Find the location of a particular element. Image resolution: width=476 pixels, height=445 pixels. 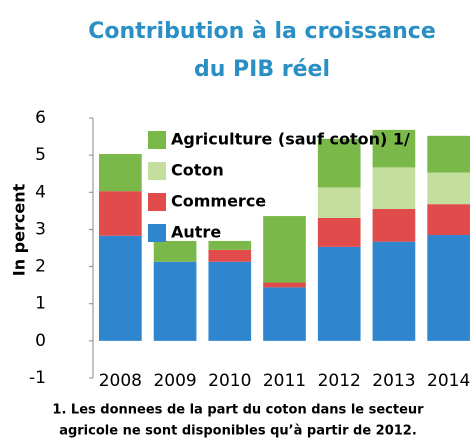

y-tick-label: 6 is located at coordinates (40, 118).